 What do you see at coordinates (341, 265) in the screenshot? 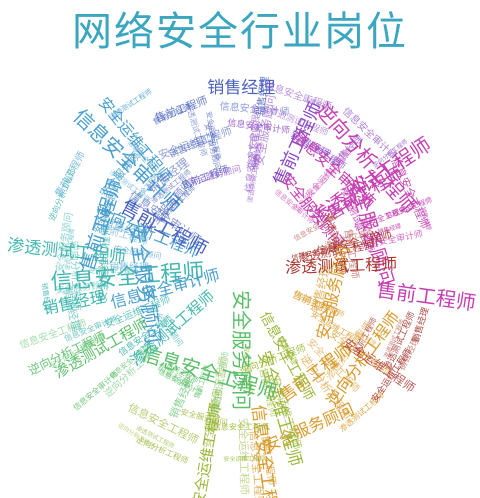
I see `cloud-word: 渗透测试工程师` at bounding box center [341, 265].